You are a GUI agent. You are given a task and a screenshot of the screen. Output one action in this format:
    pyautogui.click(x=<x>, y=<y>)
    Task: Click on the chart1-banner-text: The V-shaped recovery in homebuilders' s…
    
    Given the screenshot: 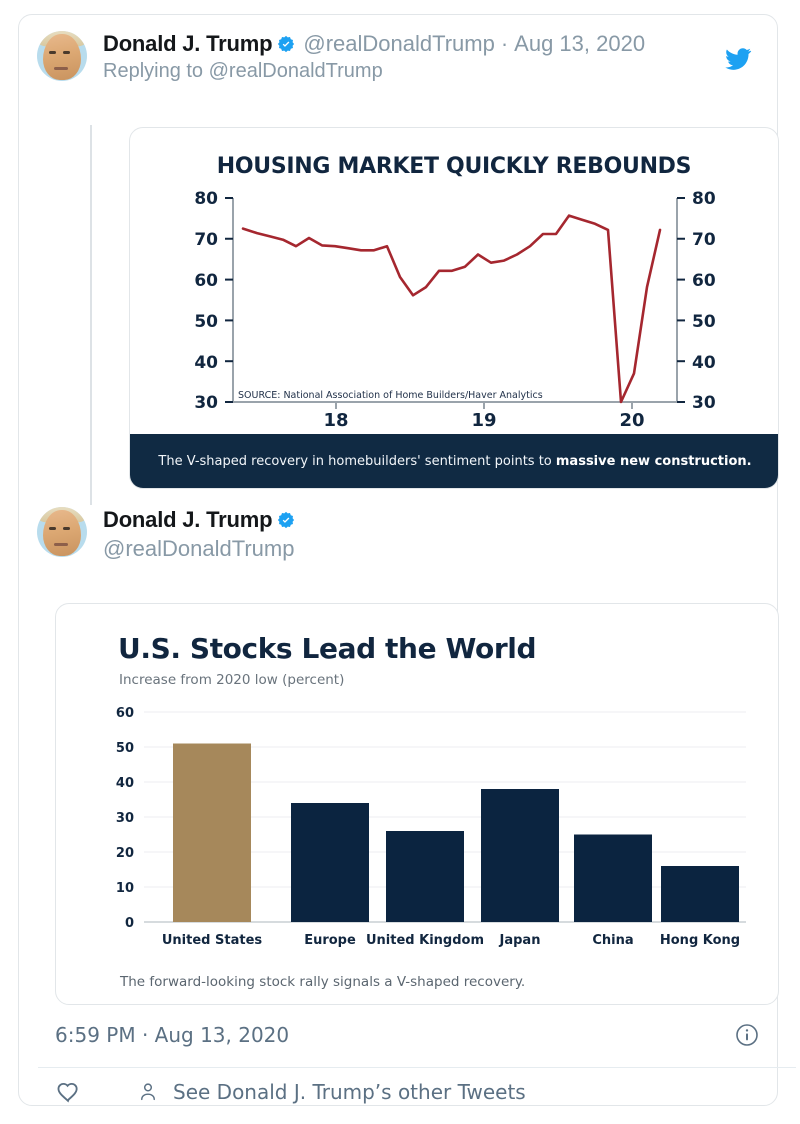 What is the action you would take?
    pyautogui.click(x=454, y=461)
    